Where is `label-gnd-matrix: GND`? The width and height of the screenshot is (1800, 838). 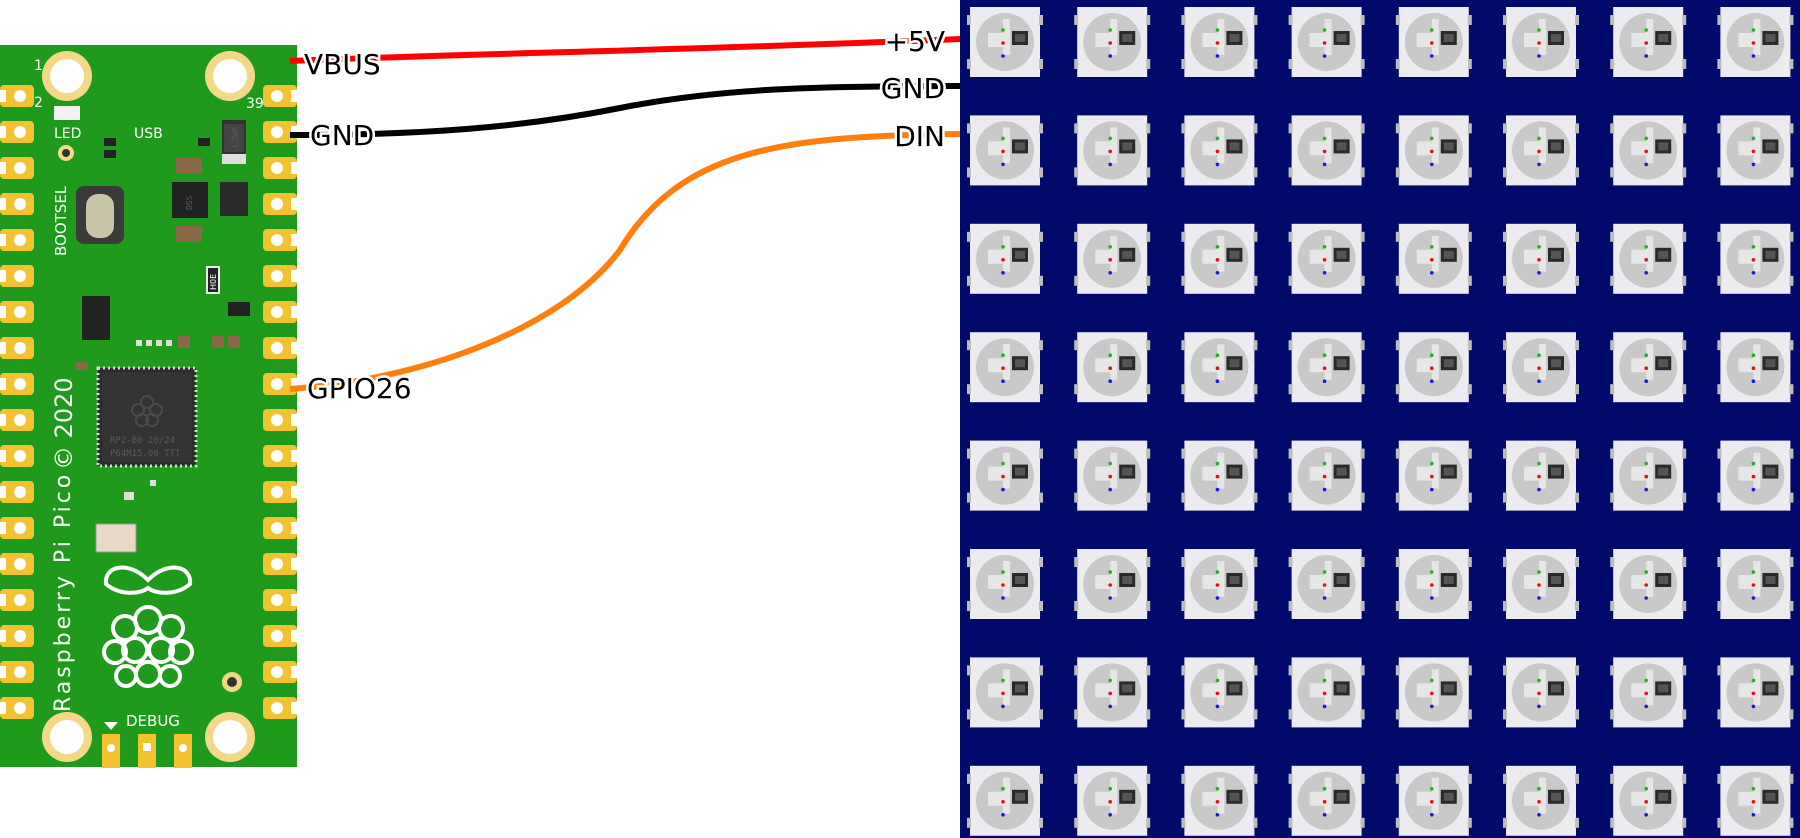 label-gnd-matrix: GND is located at coordinates (913, 88).